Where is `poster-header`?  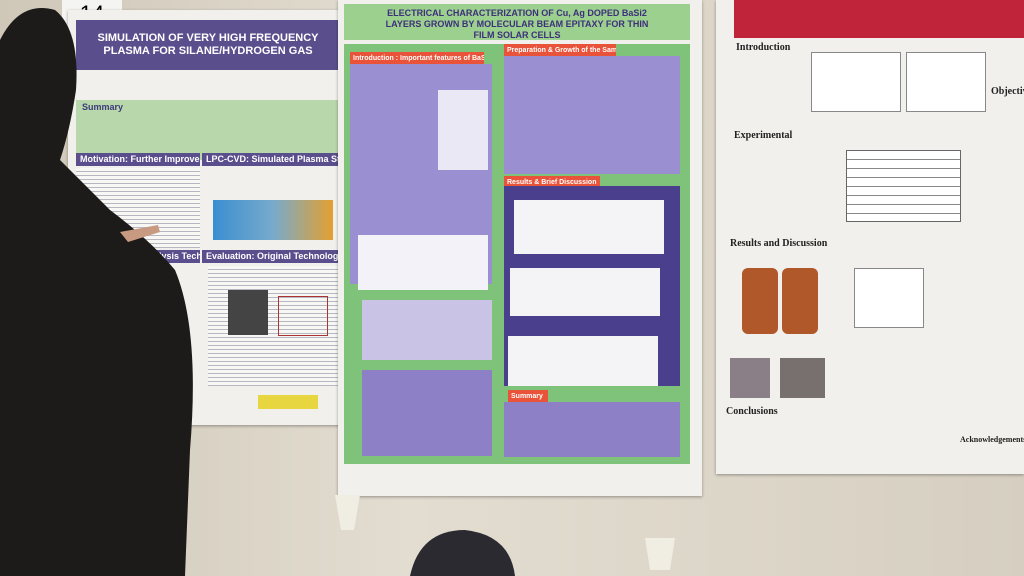
poster-header is located at coordinates (879, 19).